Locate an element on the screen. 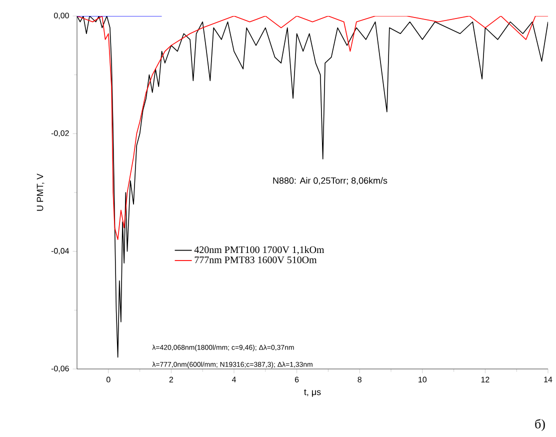  text: б) is located at coordinates (540, 424).